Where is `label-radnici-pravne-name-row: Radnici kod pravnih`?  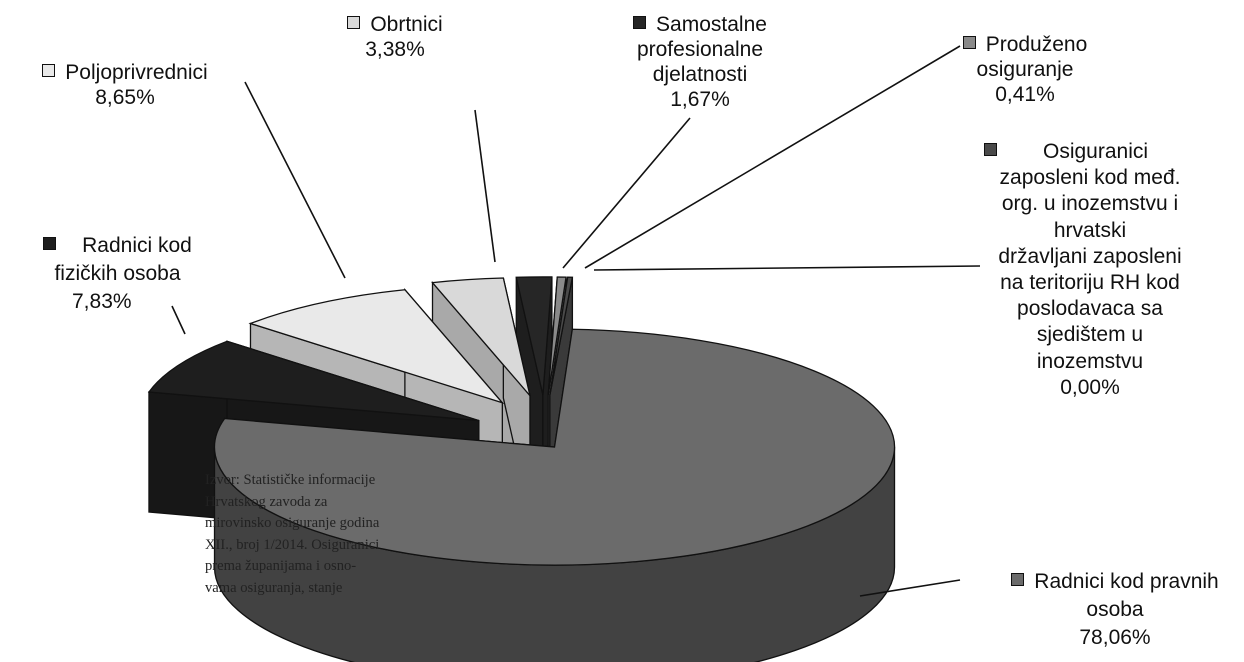 label-radnici-pravne-name-row: Radnici kod pravnih is located at coordinates (1115, 582).